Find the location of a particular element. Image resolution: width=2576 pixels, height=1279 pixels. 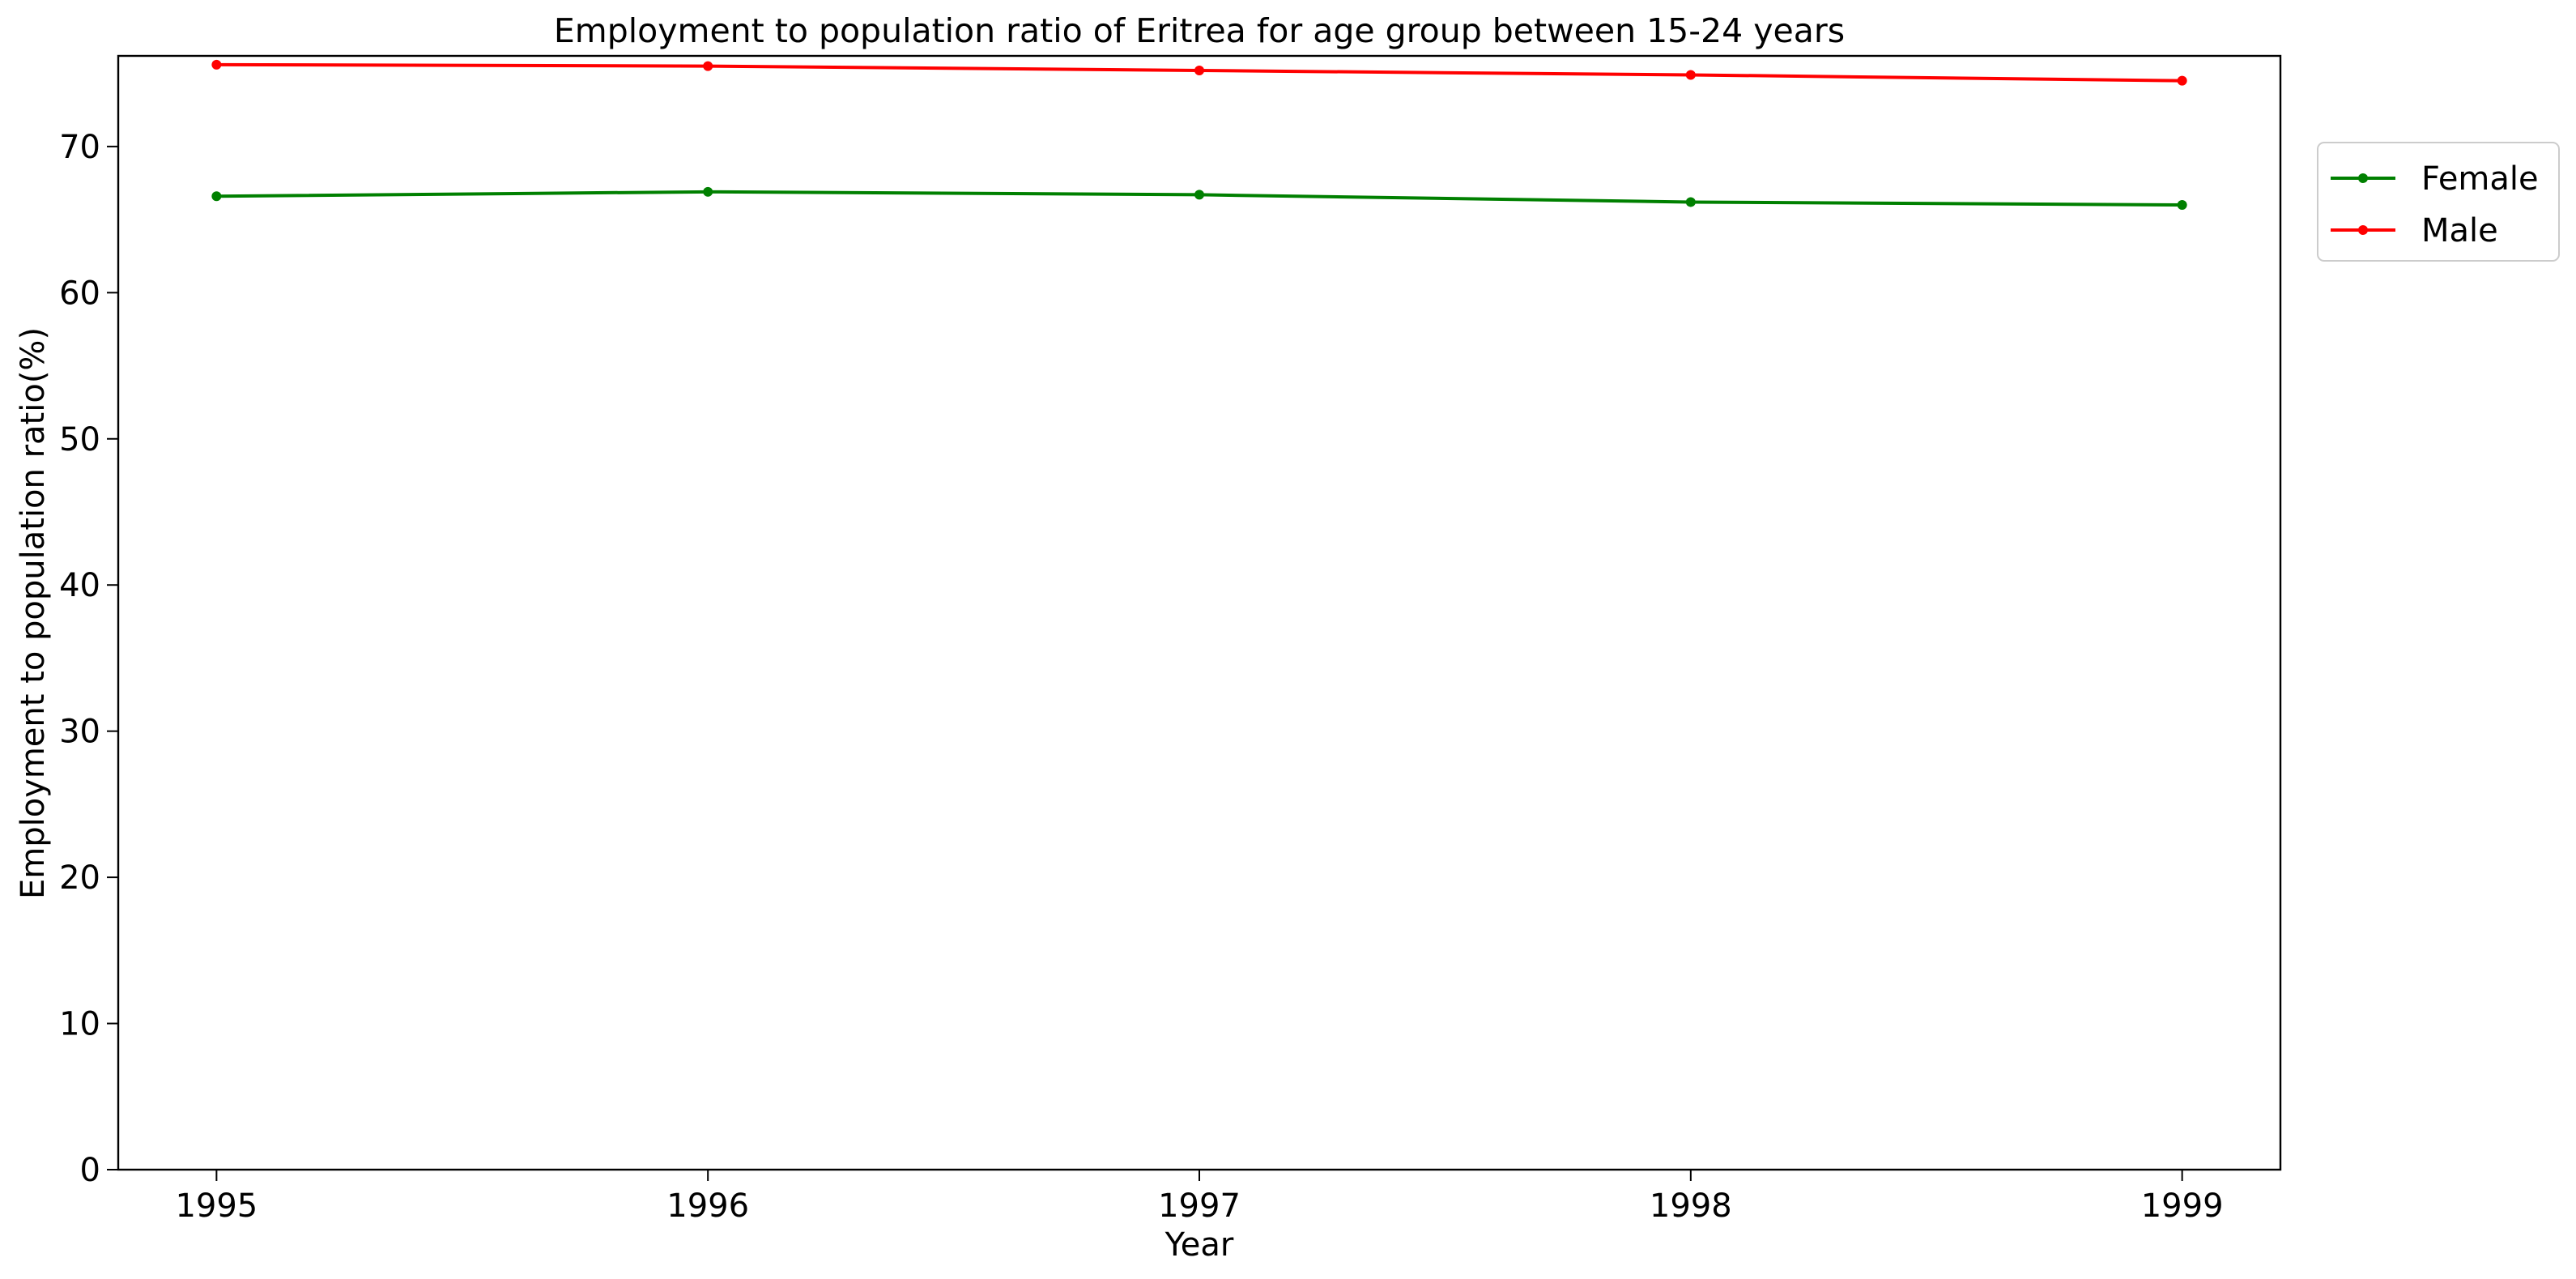

x-tick-label: 1996 is located at coordinates (707, 1206).